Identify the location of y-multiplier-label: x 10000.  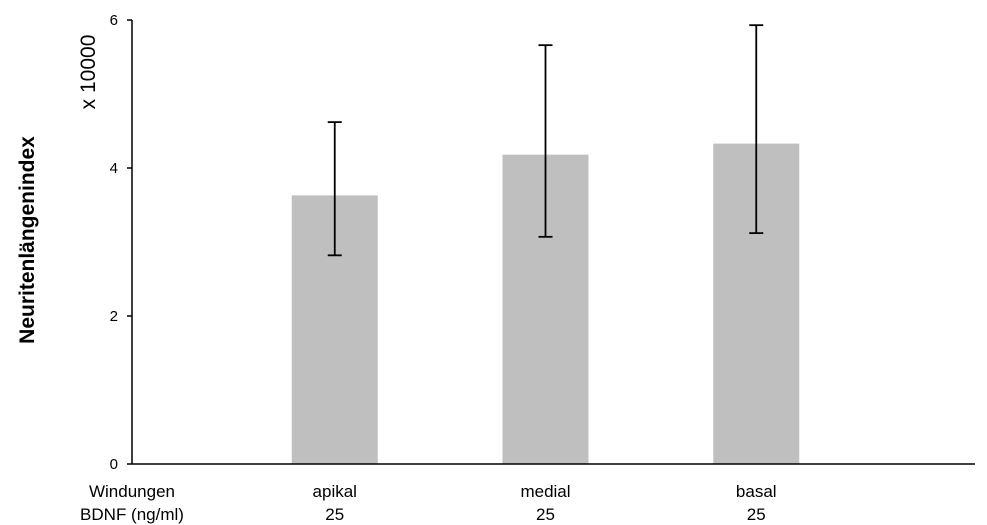
(88, 72).